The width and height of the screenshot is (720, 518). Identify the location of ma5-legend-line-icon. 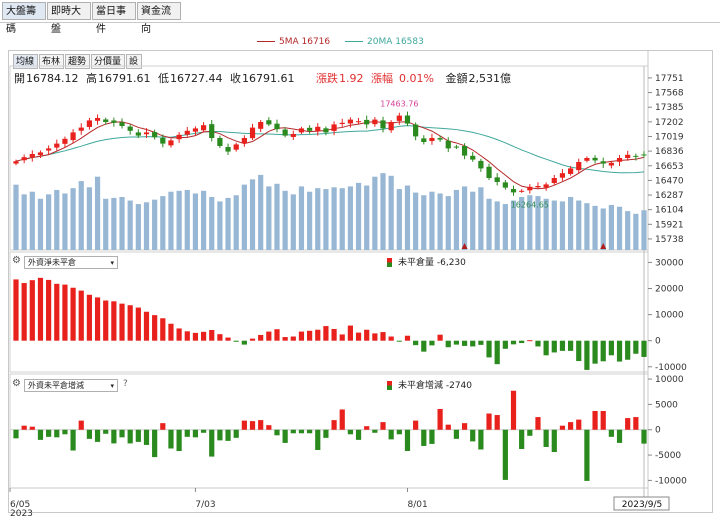
(266, 41).